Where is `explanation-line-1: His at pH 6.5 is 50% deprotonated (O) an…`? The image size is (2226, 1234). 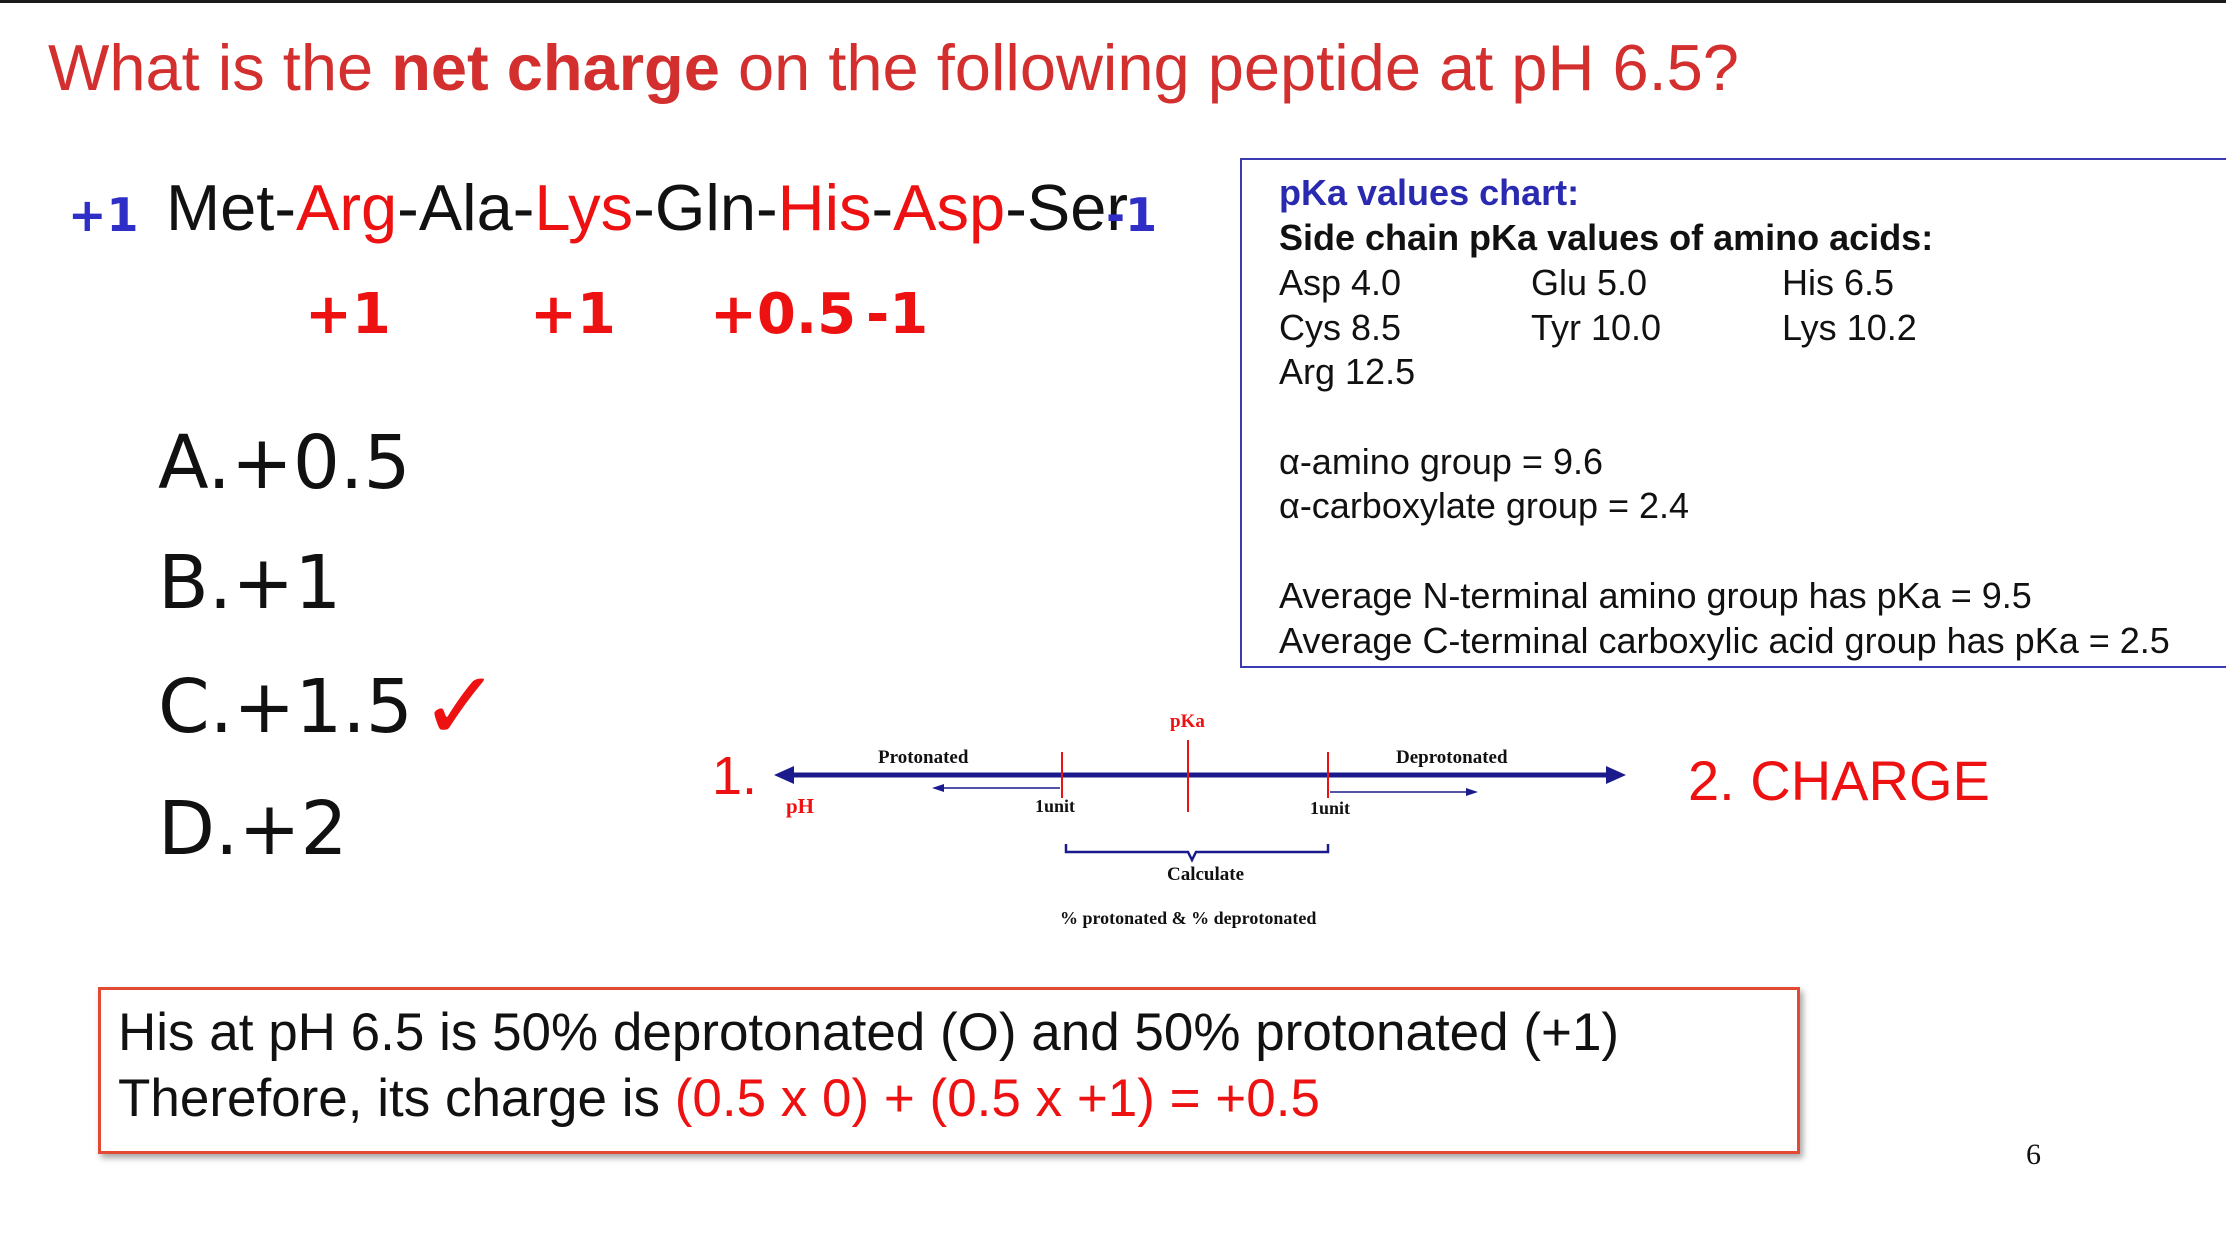
explanation-line-1: His at pH 6.5 is 50% deprotonated (O) an… is located at coordinates (869, 1032).